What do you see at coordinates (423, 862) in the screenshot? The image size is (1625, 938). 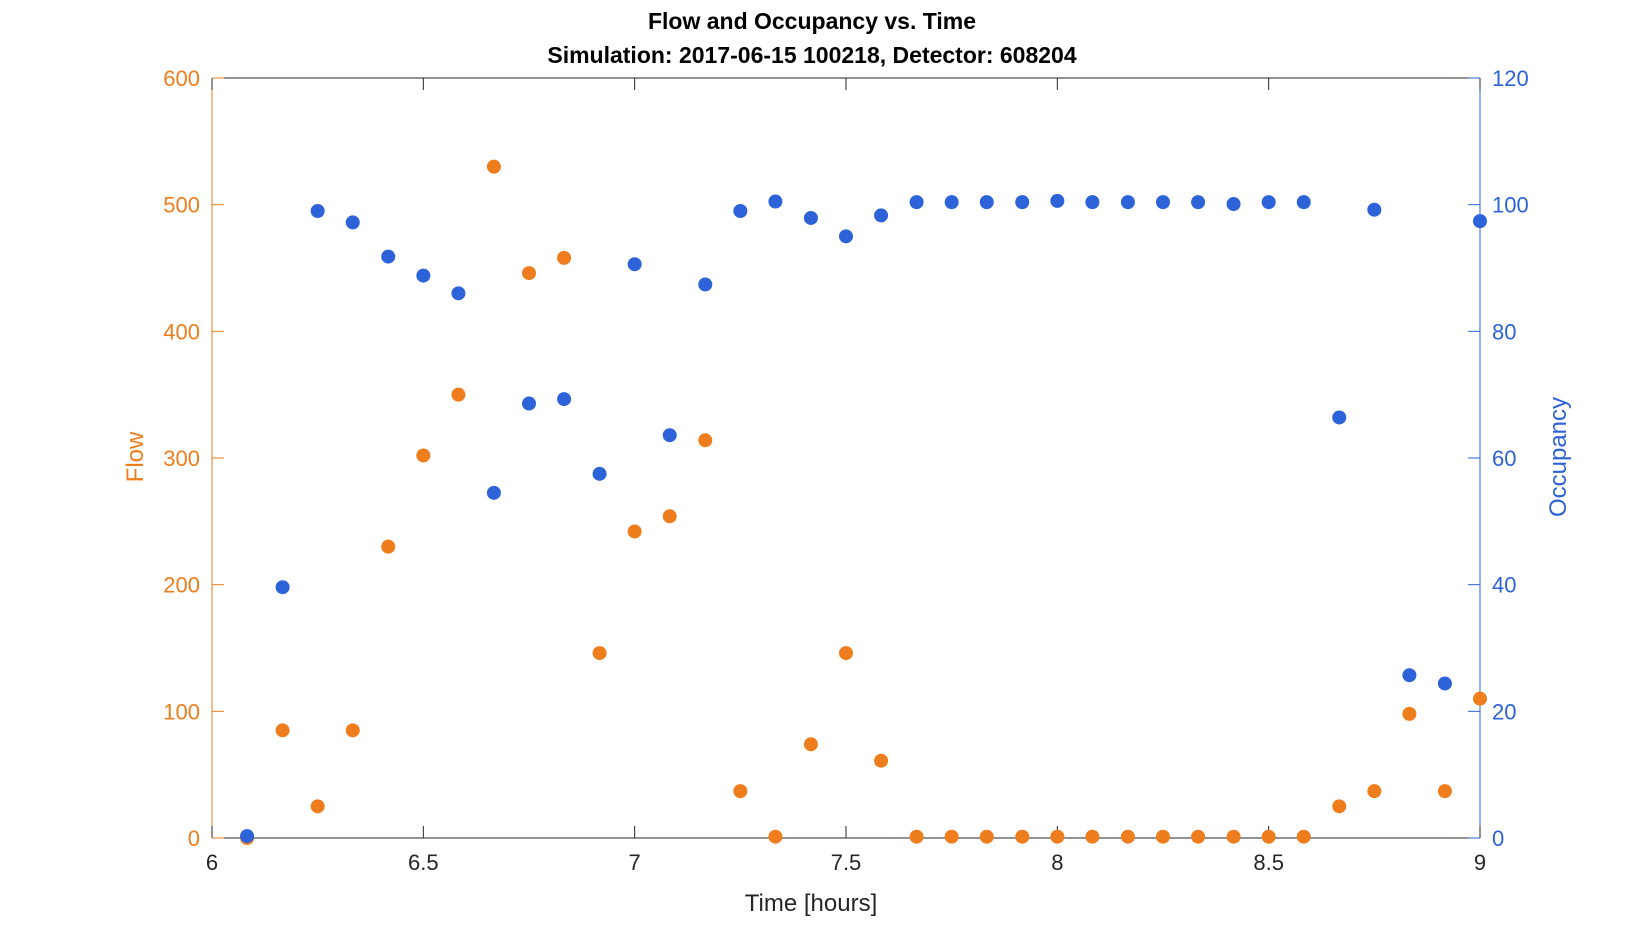 I see `x-tick-label: 6.5` at bounding box center [423, 862].